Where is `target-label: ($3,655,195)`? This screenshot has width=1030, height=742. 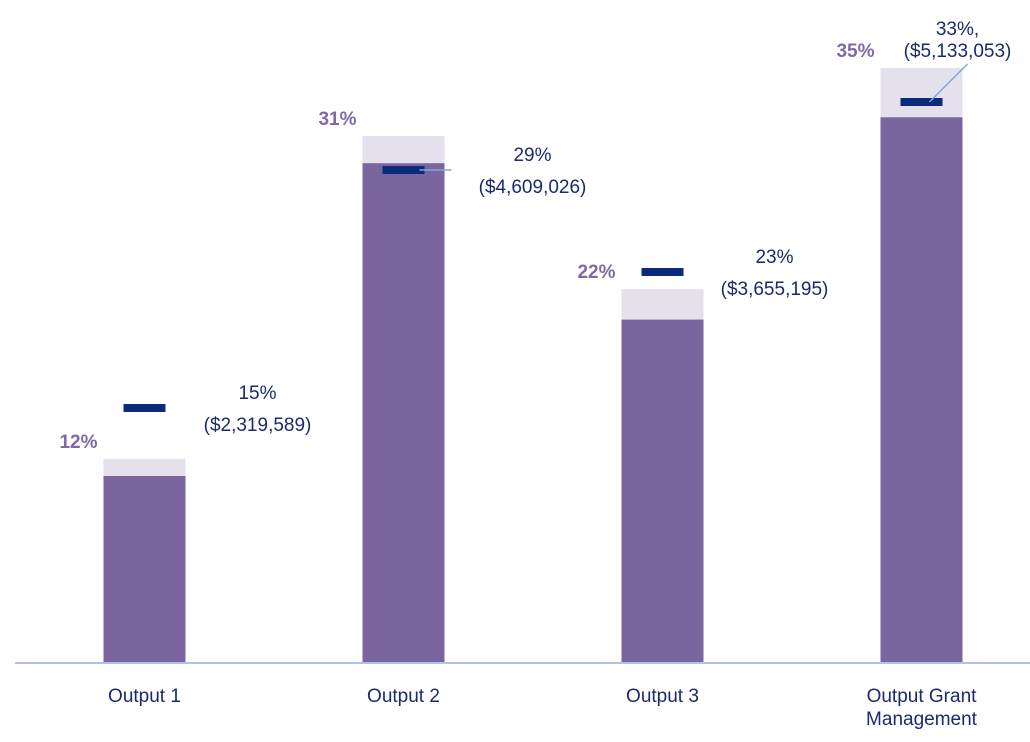 target-label: ($3,655,195) is located at coordinates (775, 289).